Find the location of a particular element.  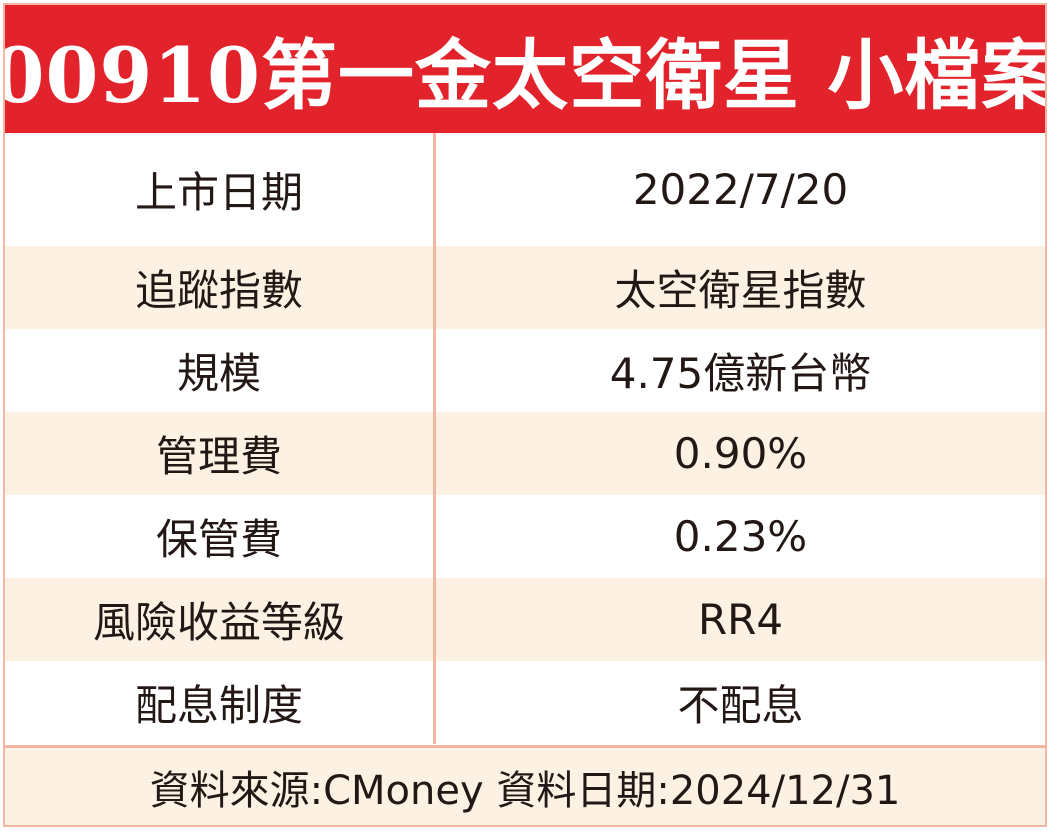

table-row-custody-fee: 保管費 0.23% is located at coordinates (525, 536).